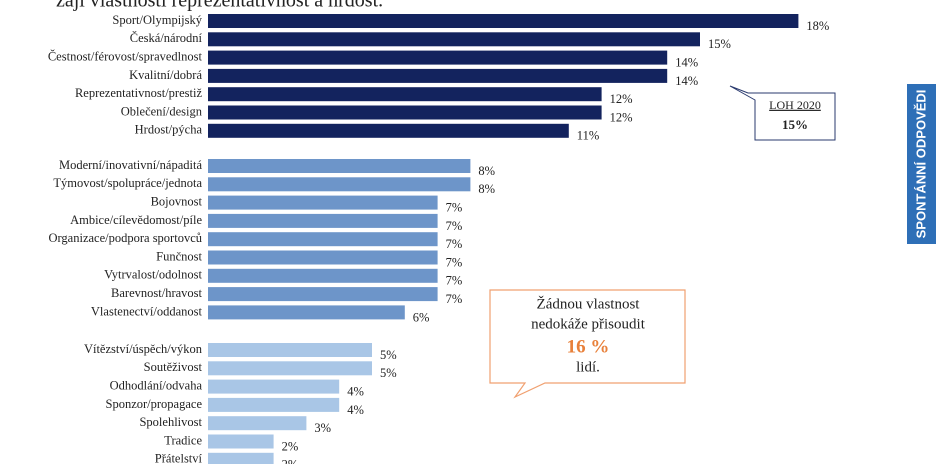 The width and height of the screenshot is (936, 464). Describe the element at coordinates (157, 20) in the screenshot. I see `category-label: Sport/Olympijský` at that location.